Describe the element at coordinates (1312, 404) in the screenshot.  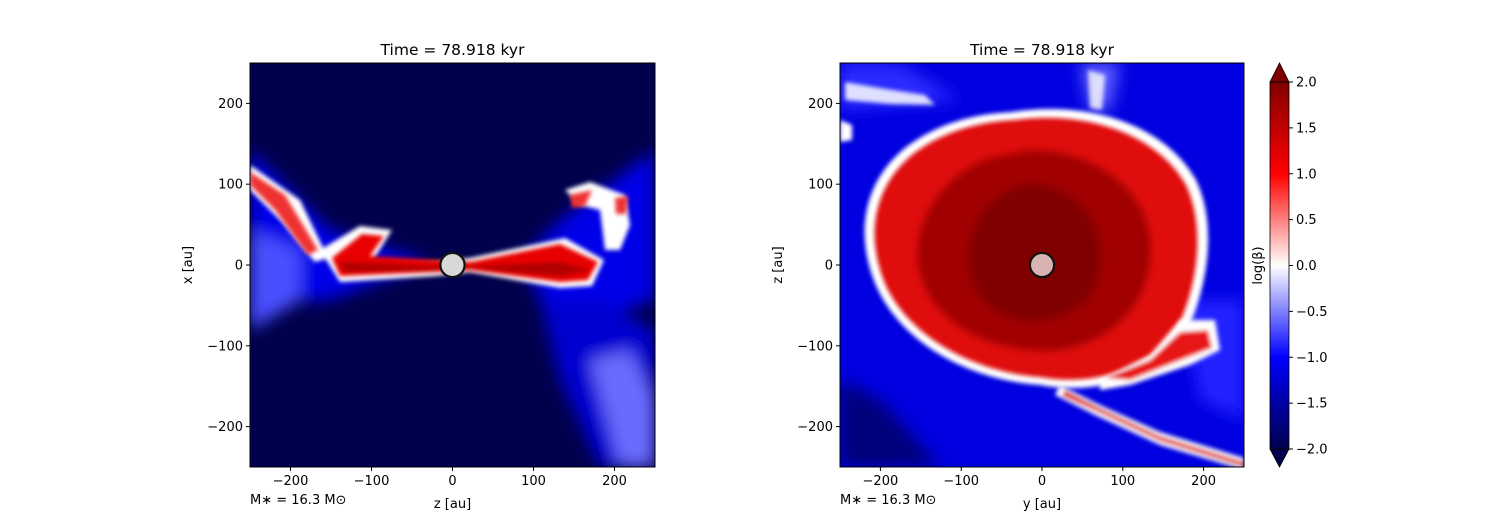
I see `colorbar-tick-label: −1.5` at that location.